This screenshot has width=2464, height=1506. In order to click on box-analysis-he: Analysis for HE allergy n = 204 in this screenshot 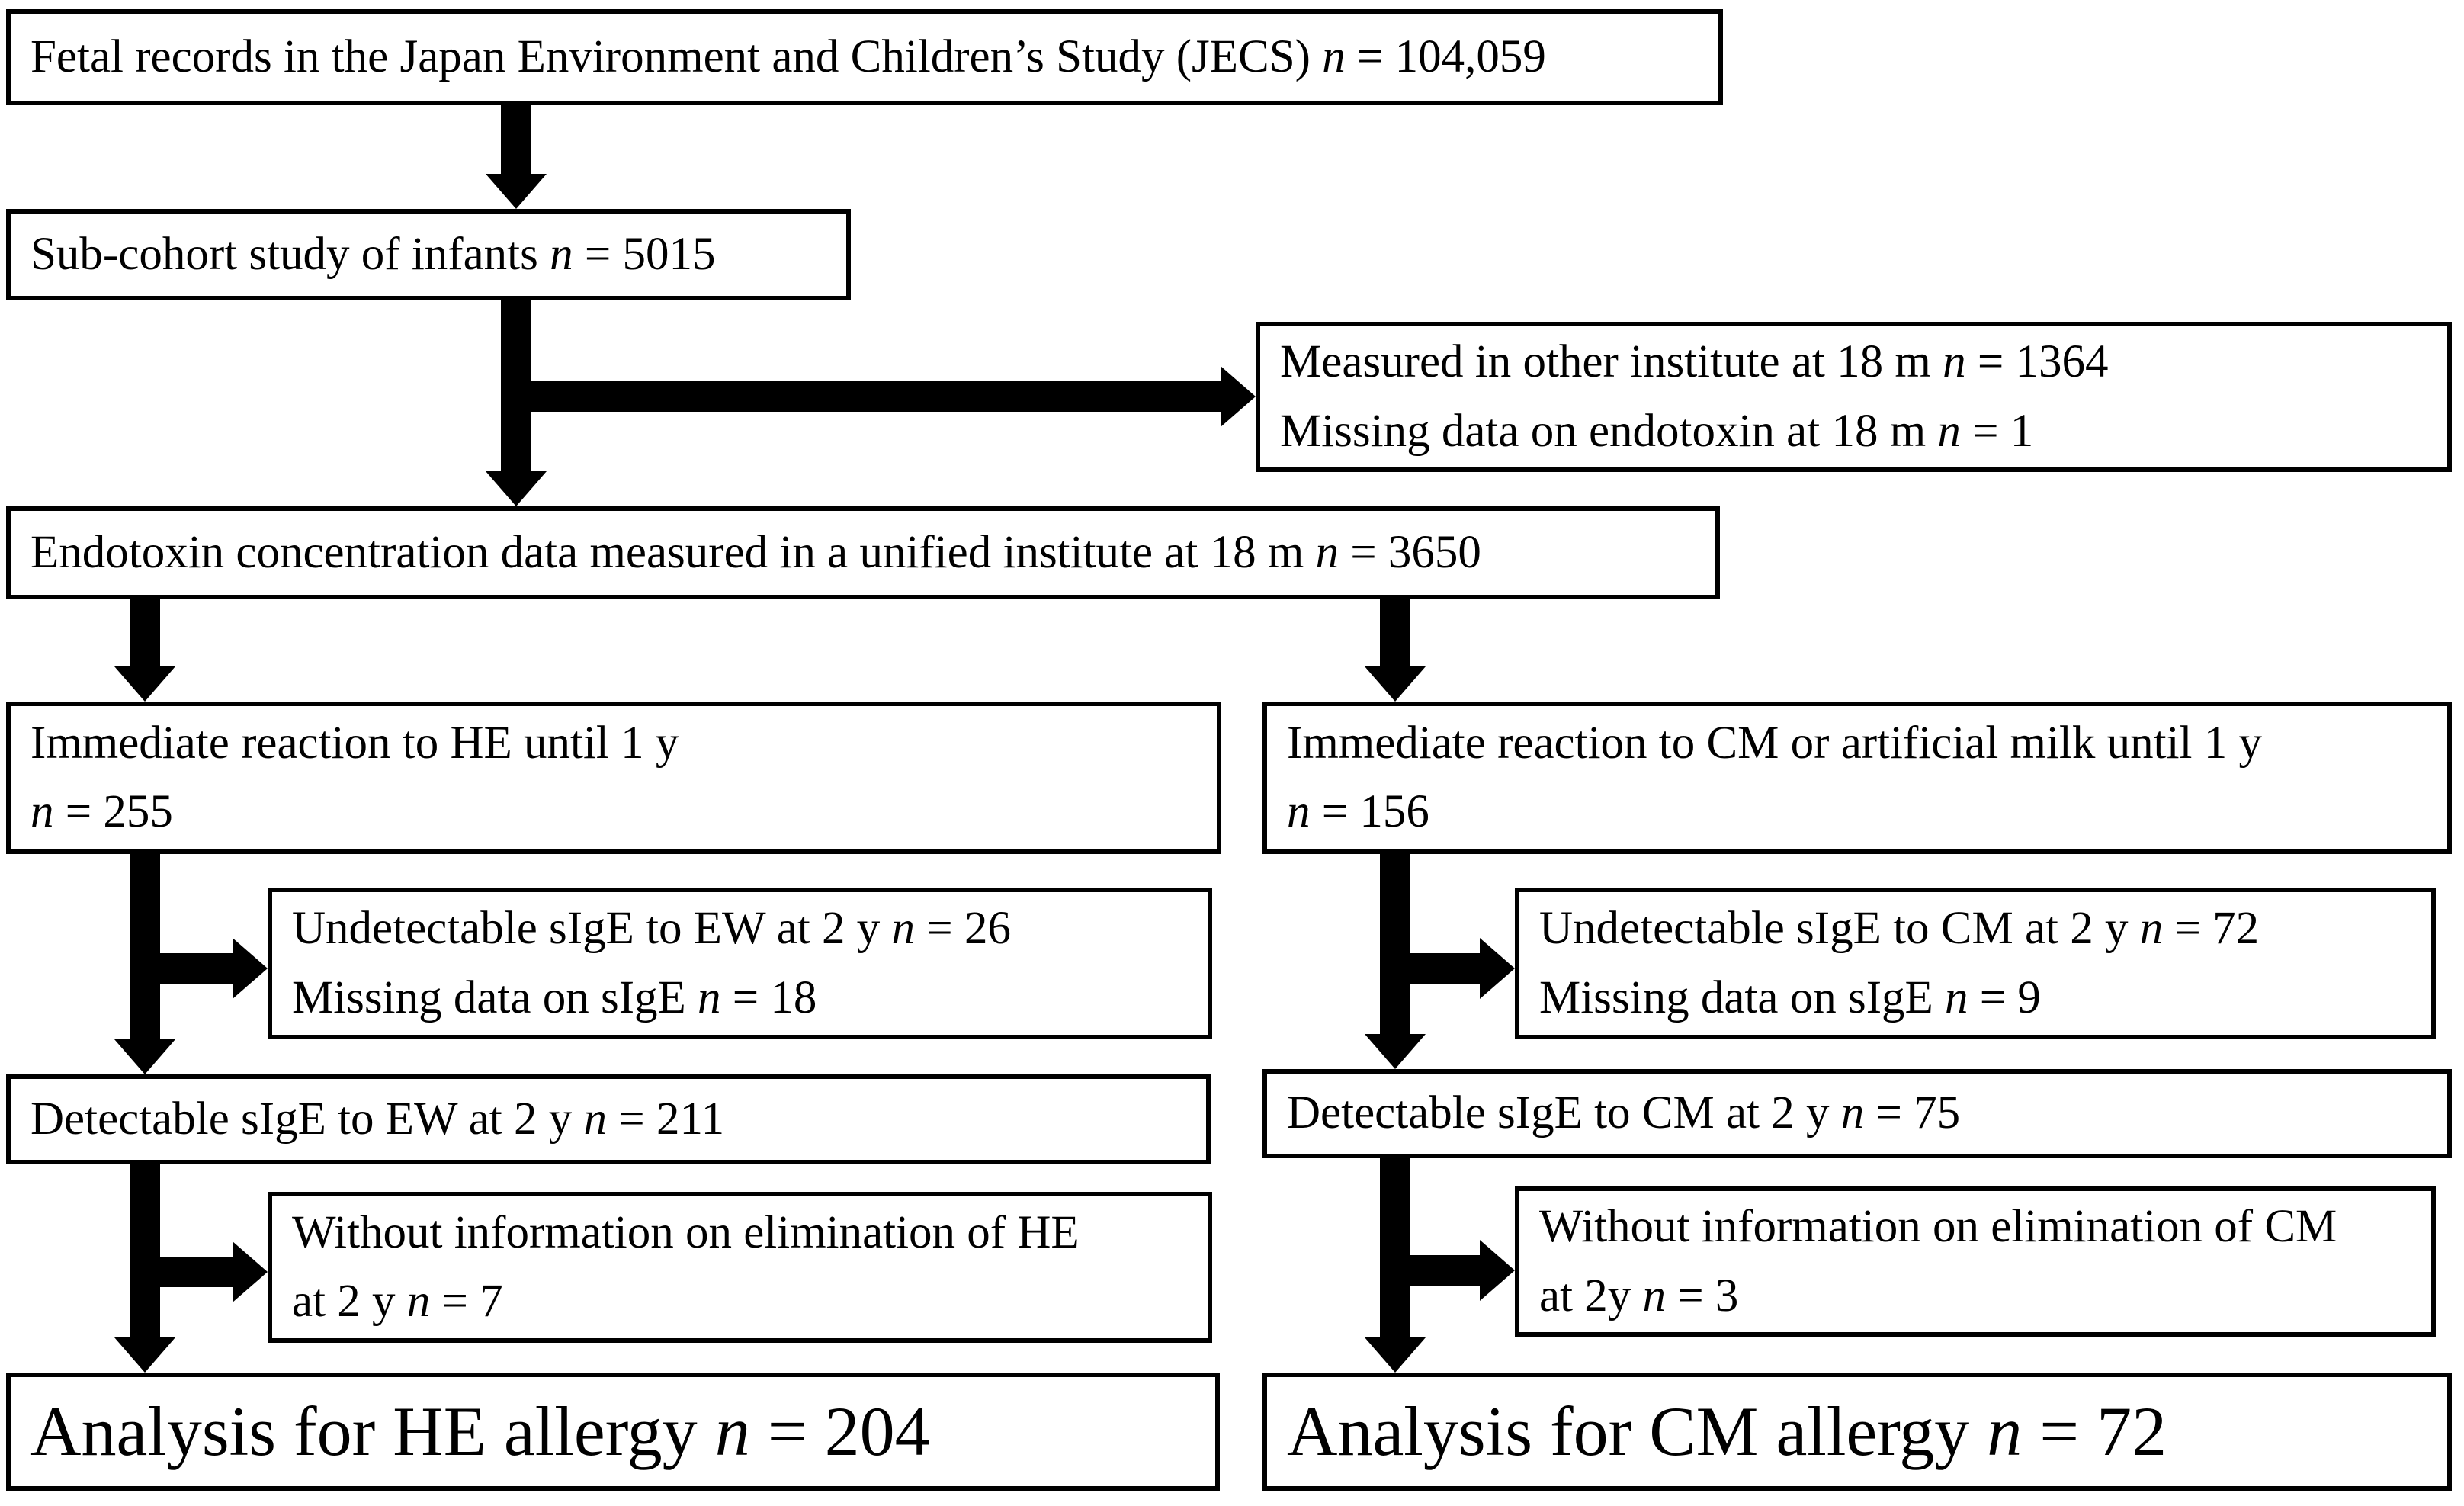, I will do `click(613, 1432)`.